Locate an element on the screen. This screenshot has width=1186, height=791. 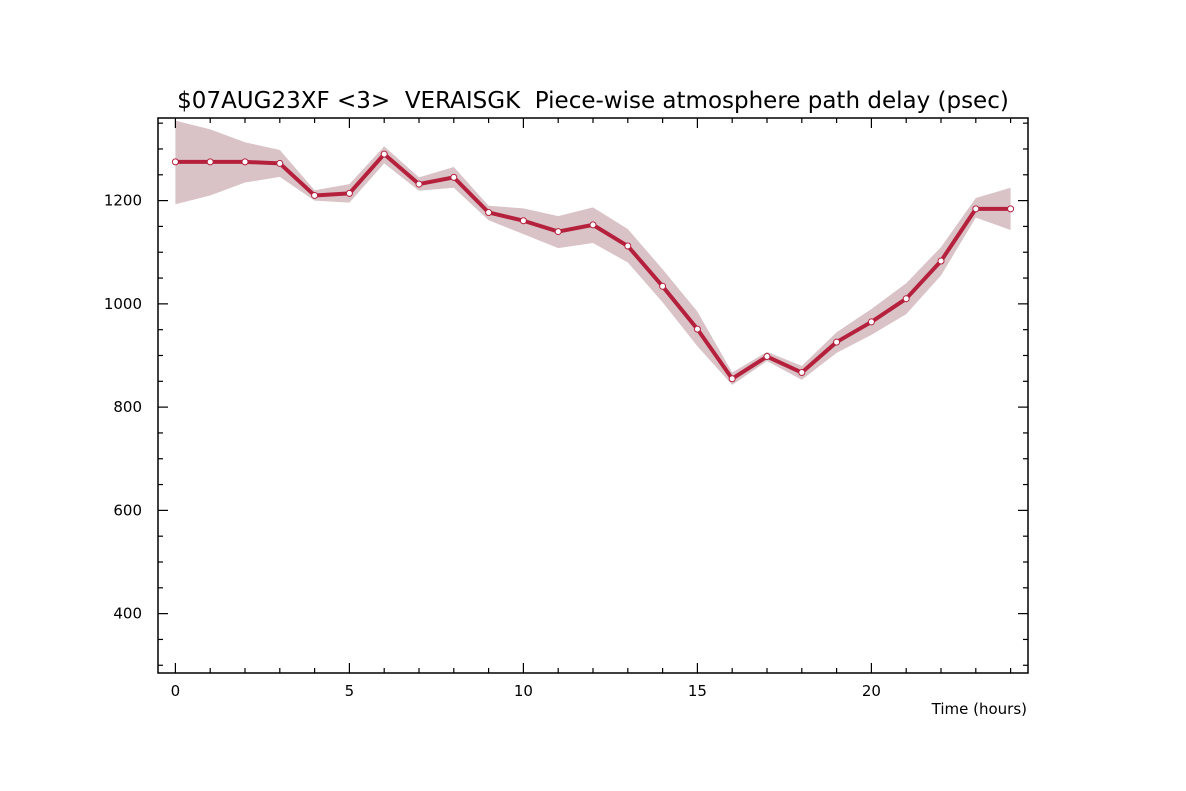
y-tick-label: 1200 is located at coordinates (123, 201).